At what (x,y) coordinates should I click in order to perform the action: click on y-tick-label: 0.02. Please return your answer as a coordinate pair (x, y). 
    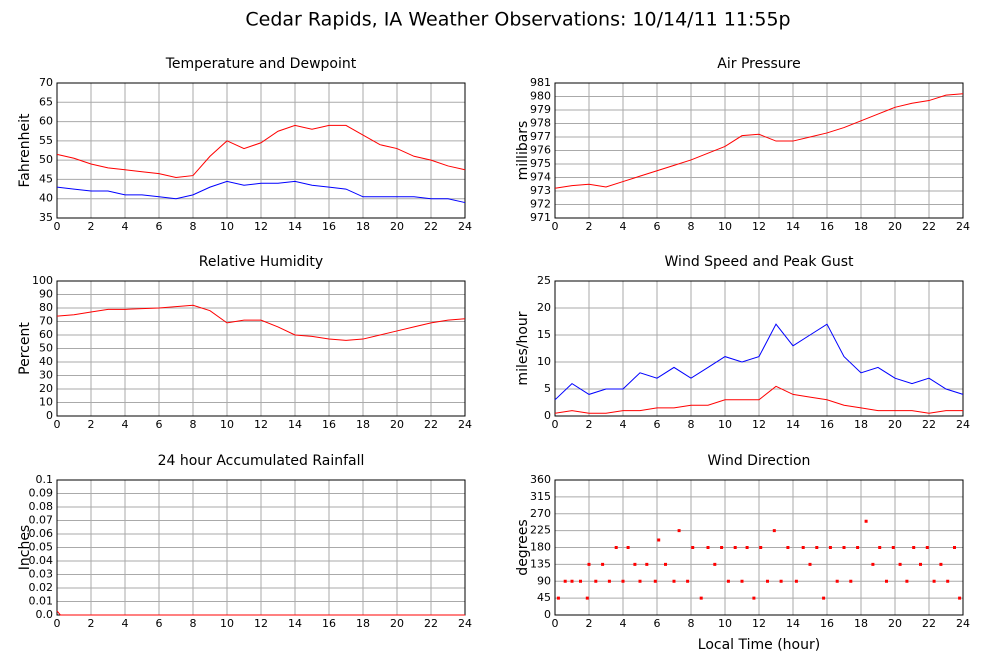
    Looking at the image, I should click on (41, 587).